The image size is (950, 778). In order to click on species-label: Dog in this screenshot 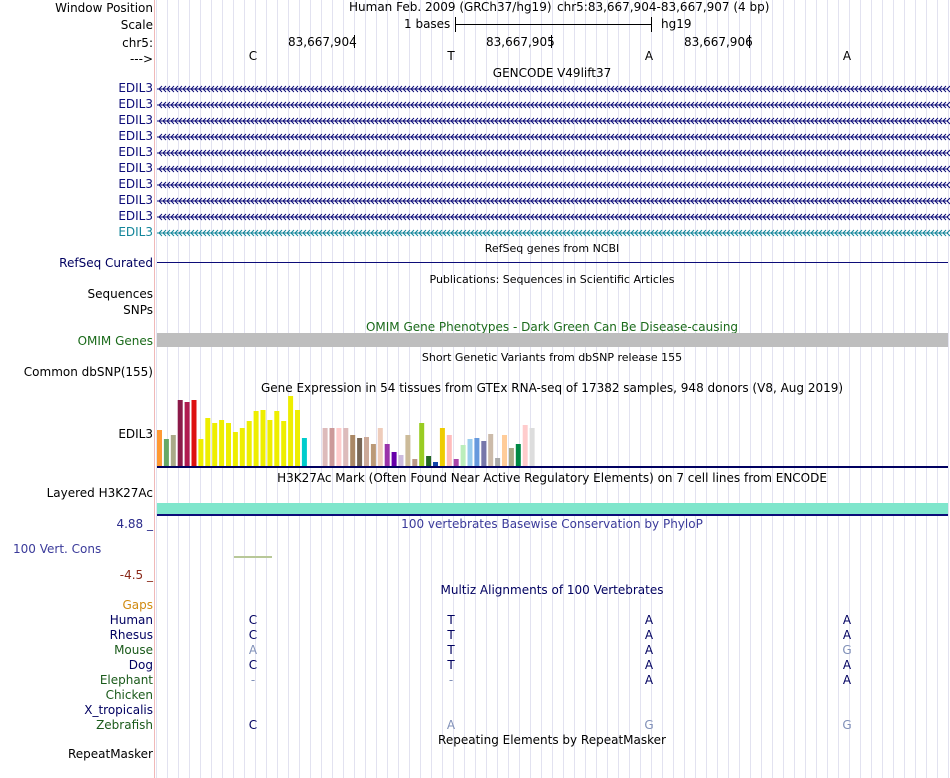, I will do `click(140, 665)`.